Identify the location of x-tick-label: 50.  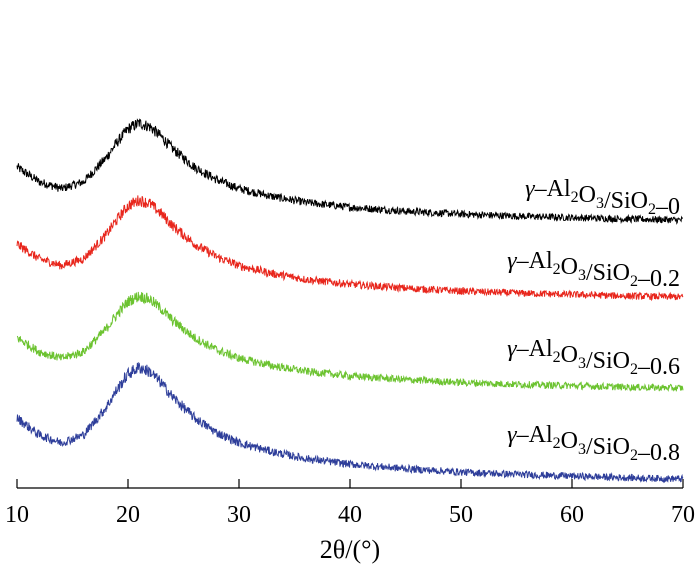
(461, 515).